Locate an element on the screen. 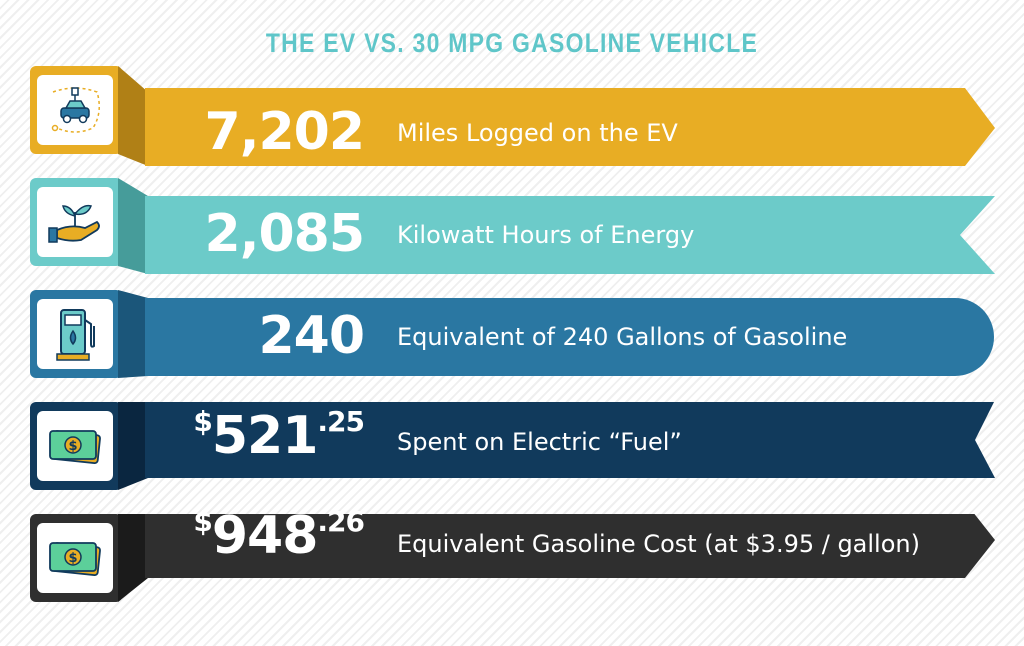  stat-value: $948.26 is located at coordinates (279, 535).